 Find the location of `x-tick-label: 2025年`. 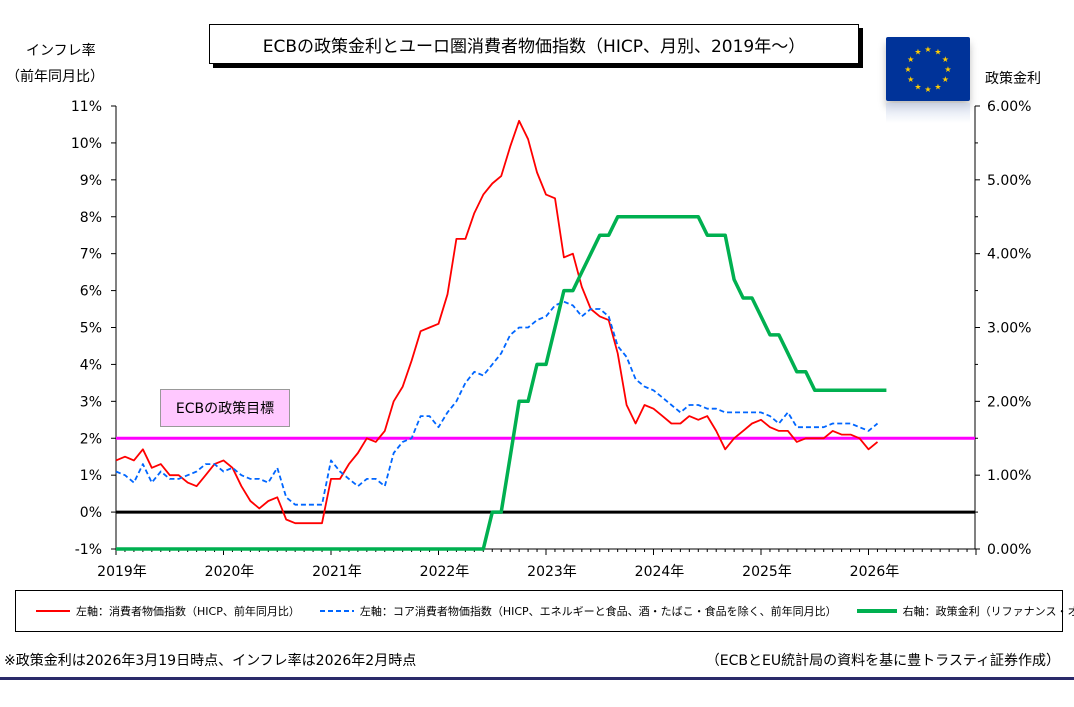

x-tick-label: 2025年 is located at coordinates (767, 572).